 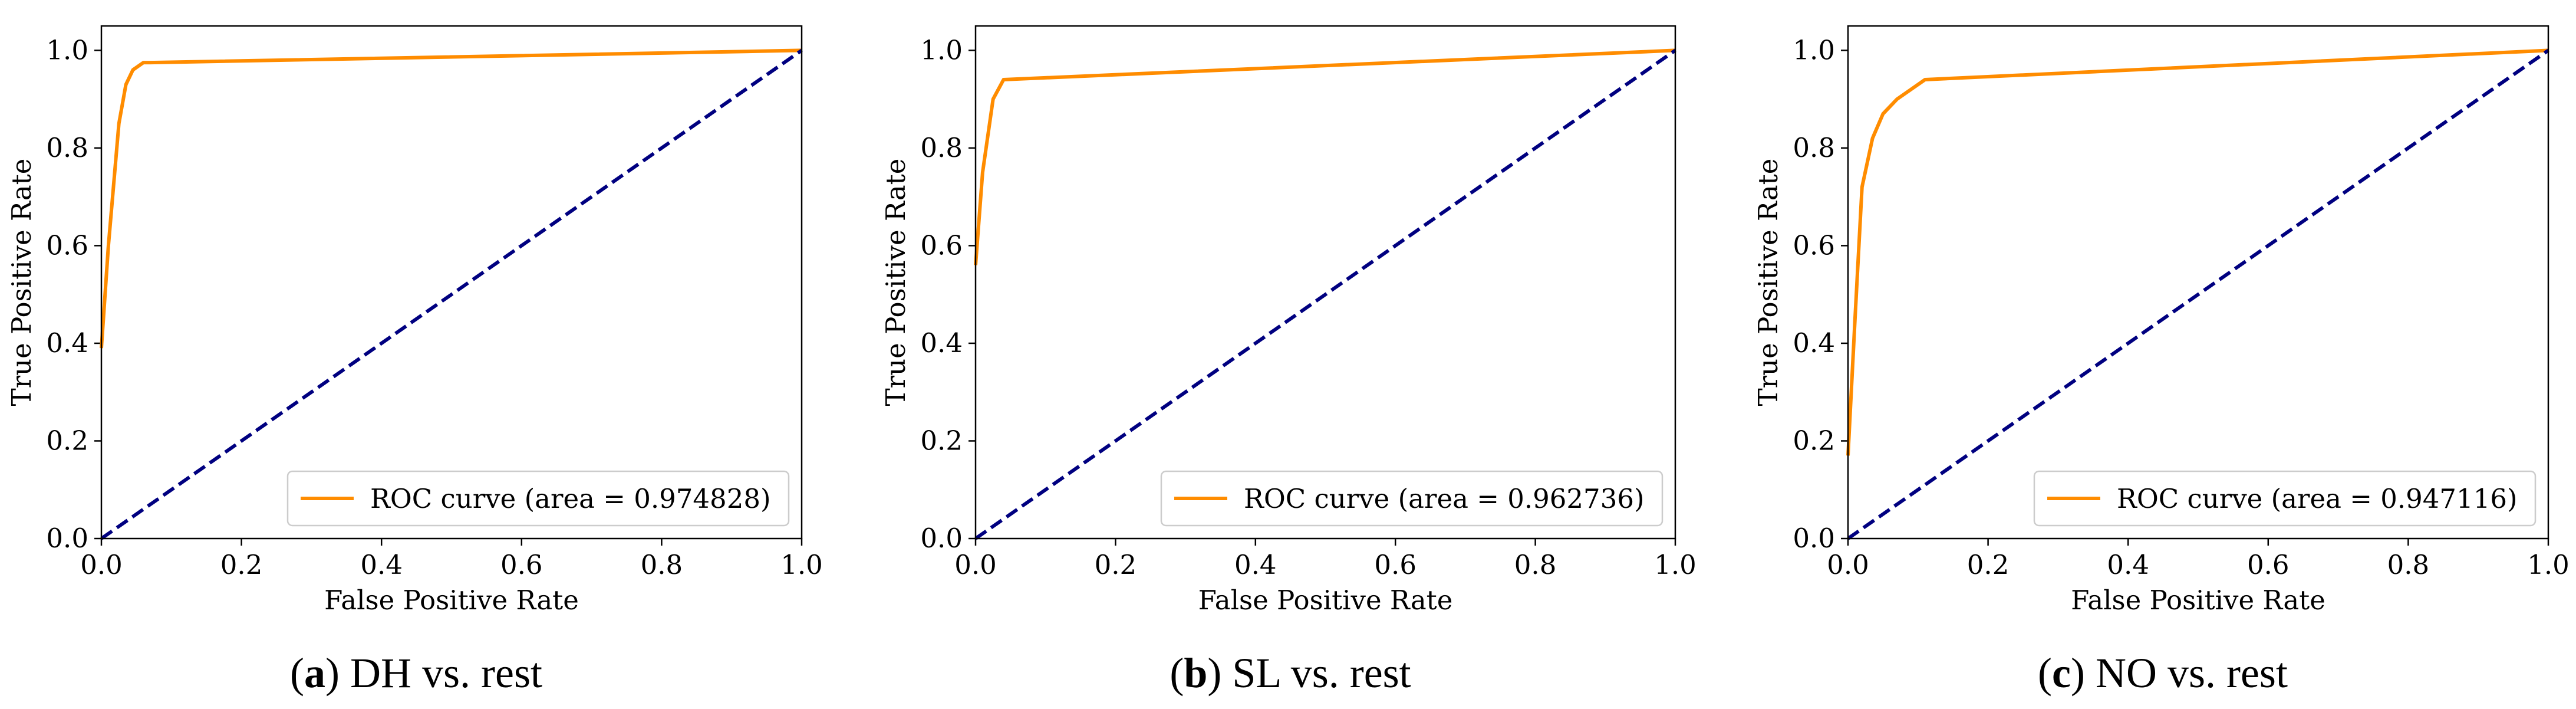 I want to click on panel-caption: (b) SL vs. rest, so click(x=1290, y=673).